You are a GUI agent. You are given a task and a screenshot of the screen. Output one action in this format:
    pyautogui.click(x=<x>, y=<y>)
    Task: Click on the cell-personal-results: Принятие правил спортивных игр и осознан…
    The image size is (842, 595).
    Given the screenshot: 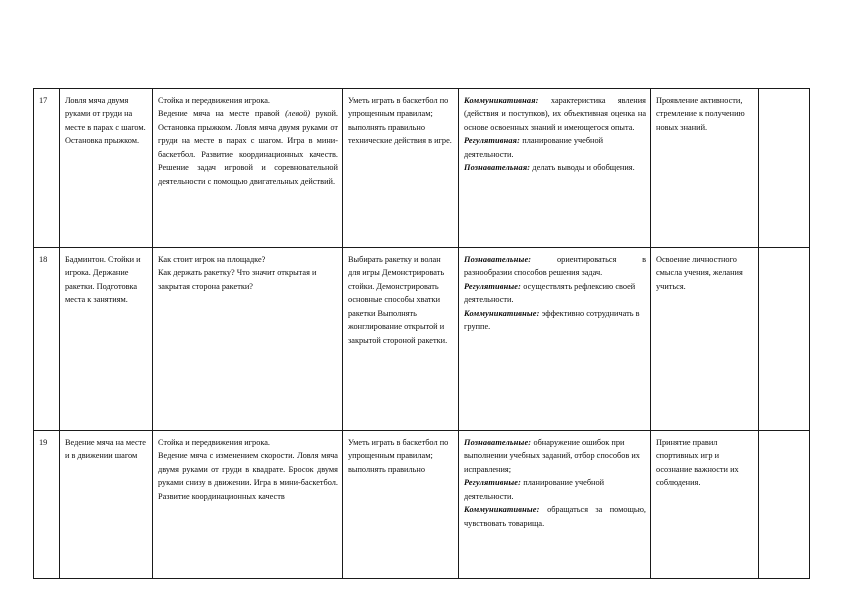 What is the action you would take?
    pyautogui.click(x=704, y=504)
    